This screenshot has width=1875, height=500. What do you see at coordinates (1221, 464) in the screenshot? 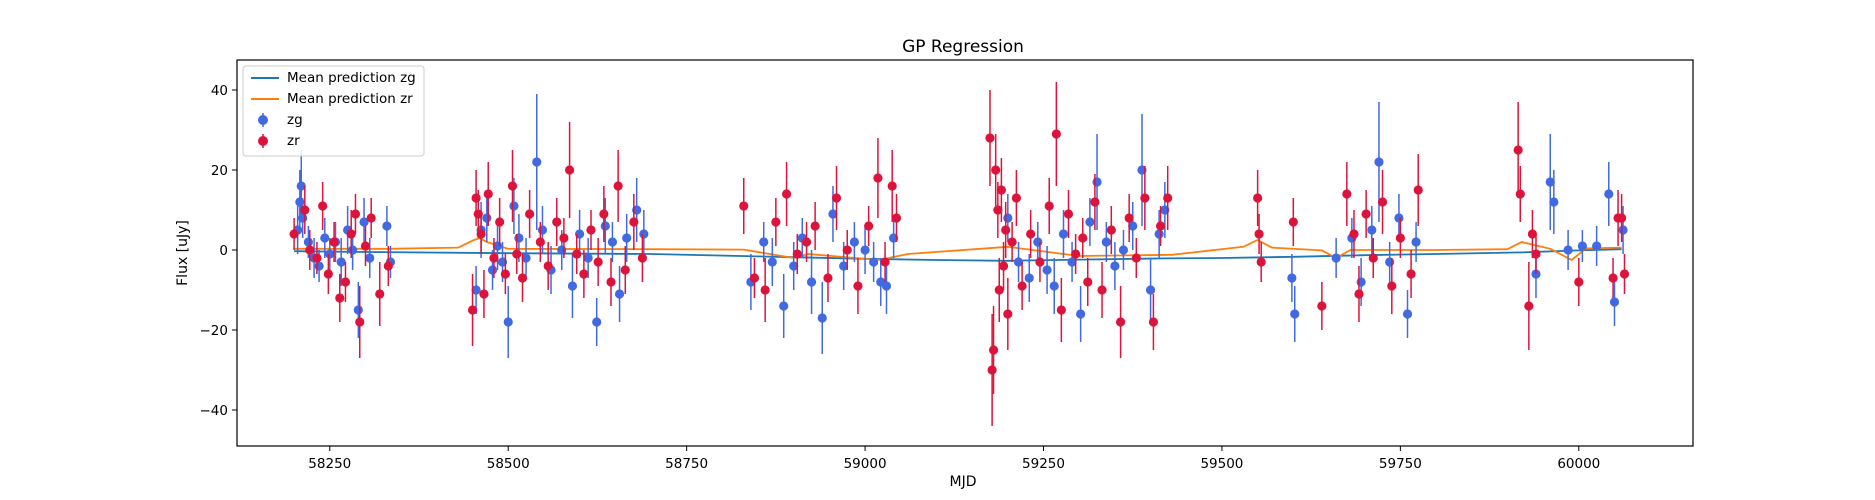
I see `x-tick-label: 59500` at bounding box center [1221, 464].